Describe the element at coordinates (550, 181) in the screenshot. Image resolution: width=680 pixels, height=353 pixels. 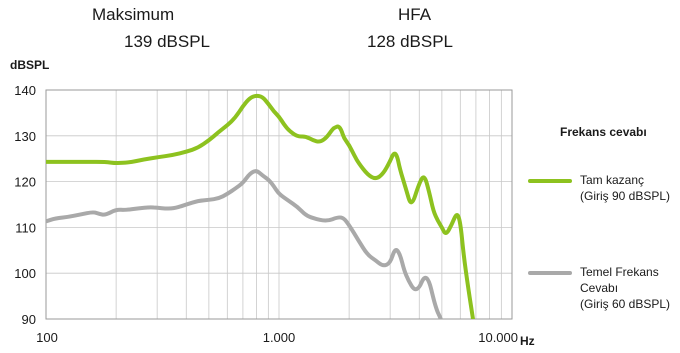
I see `legend-swatch-full-gain` at that location.